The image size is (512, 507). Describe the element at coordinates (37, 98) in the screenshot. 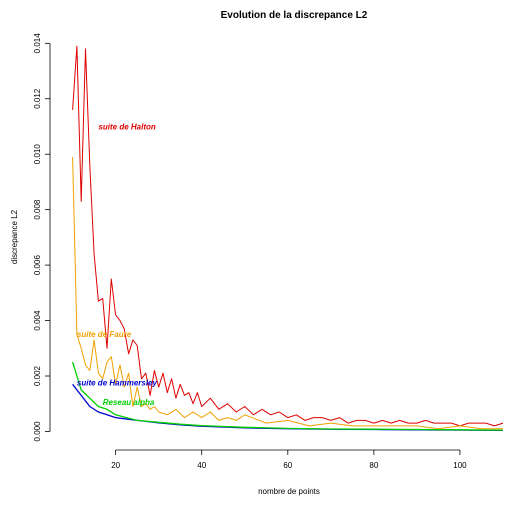

I see `y-tick-label: 0.012` at that location.